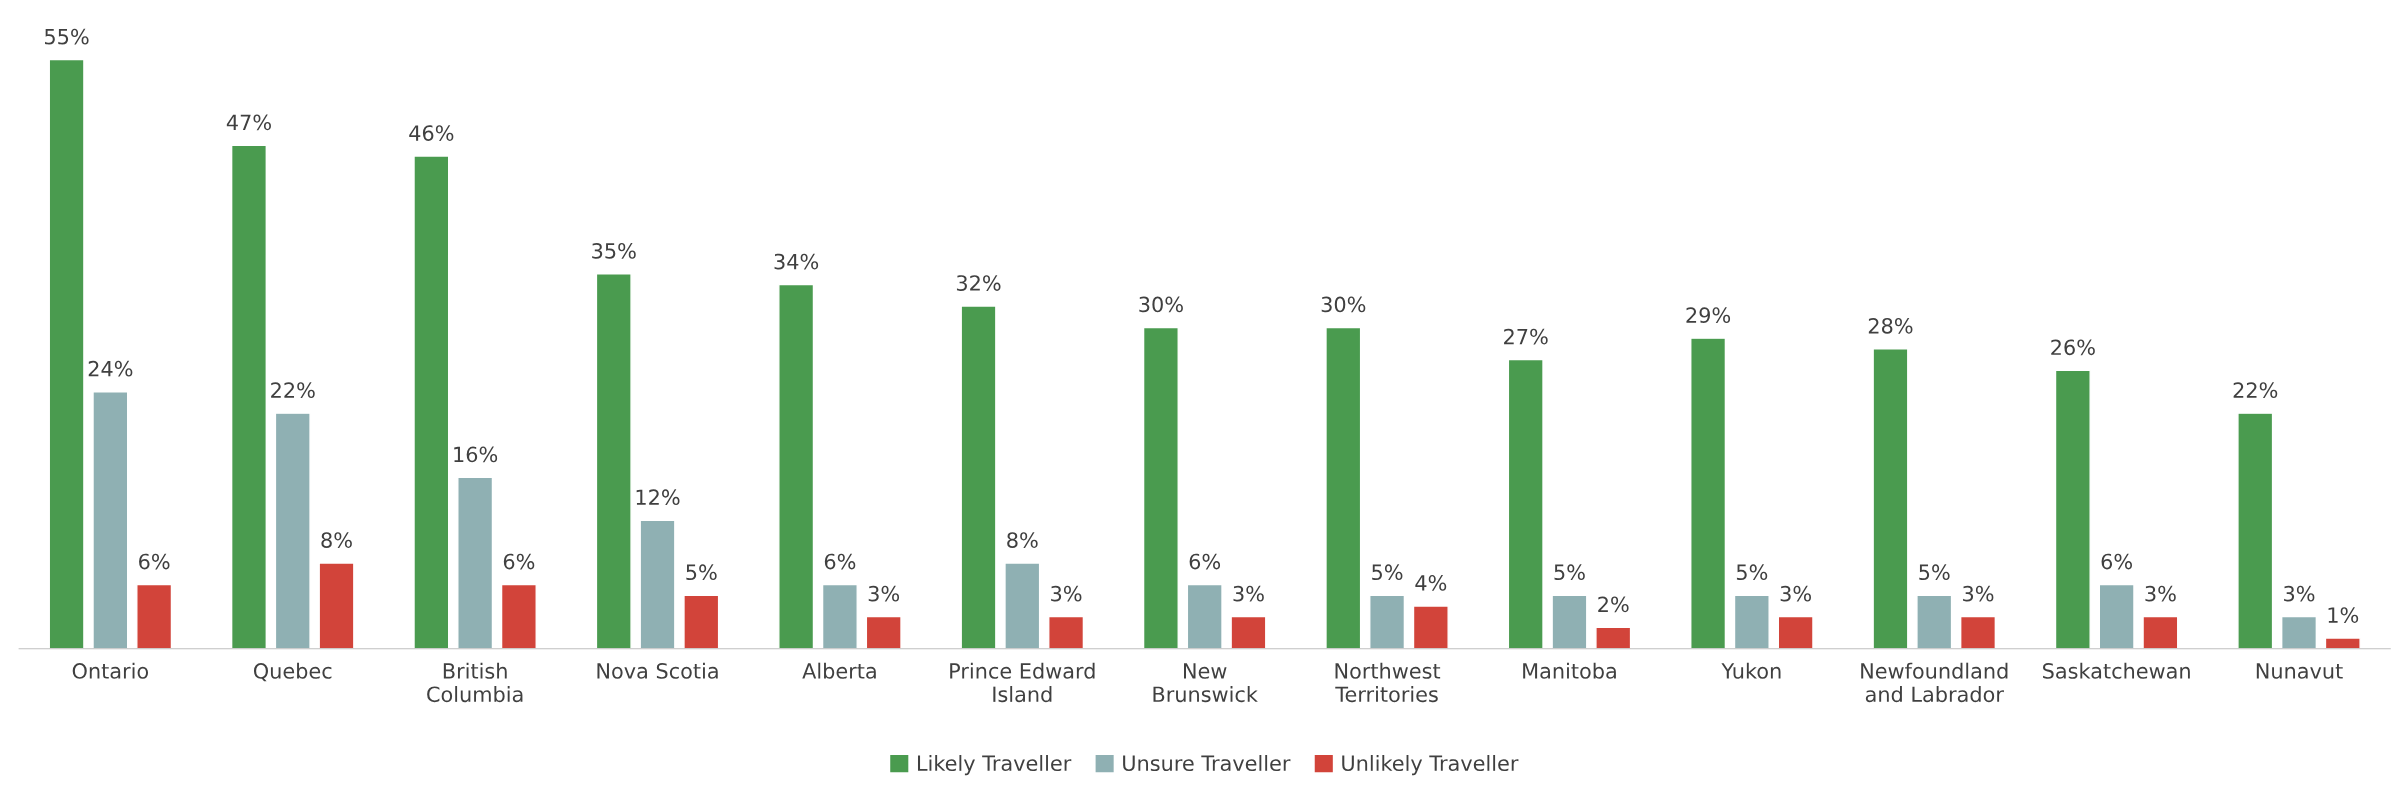 This screenshot has width=2395, height=811. I want to click on legend-label: Unlikely Traveller, so click(1430, 765).